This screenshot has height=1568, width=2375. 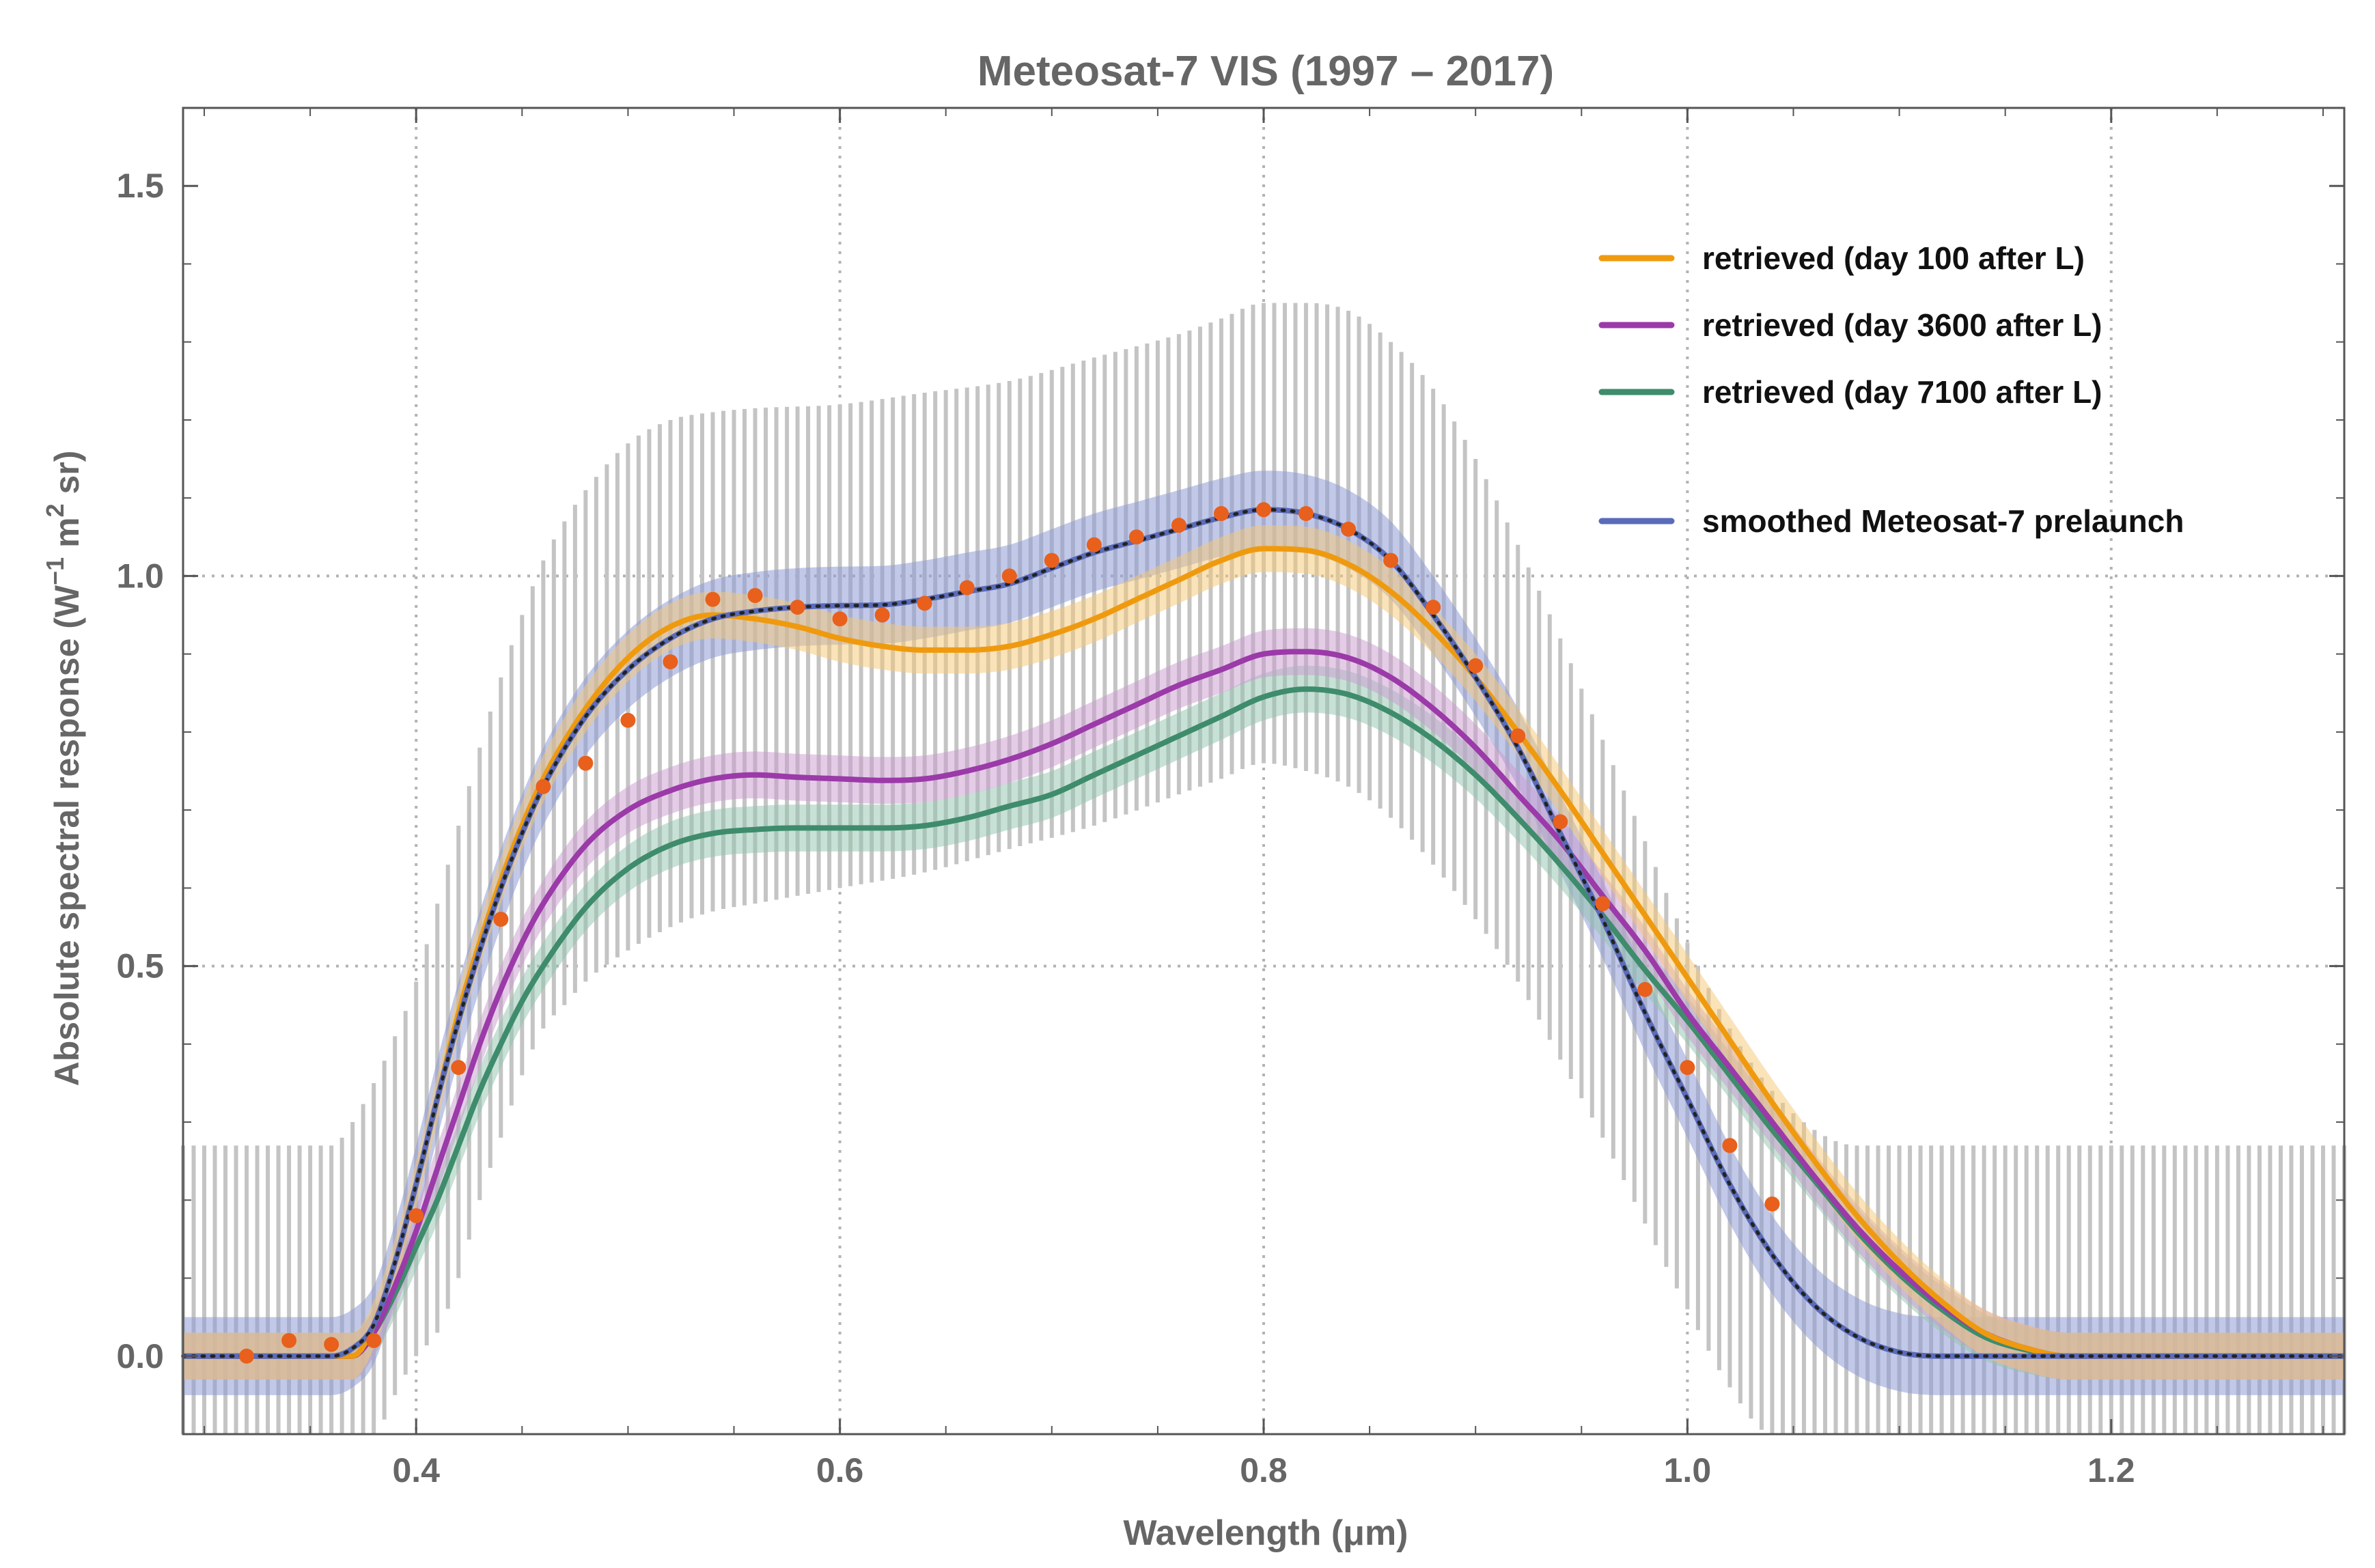 What do you see at coordinates (1902, 325) in the screenshot?
I see `legend-label: retrieved (day 3600 after L)` at bounding box center [1902, 325].